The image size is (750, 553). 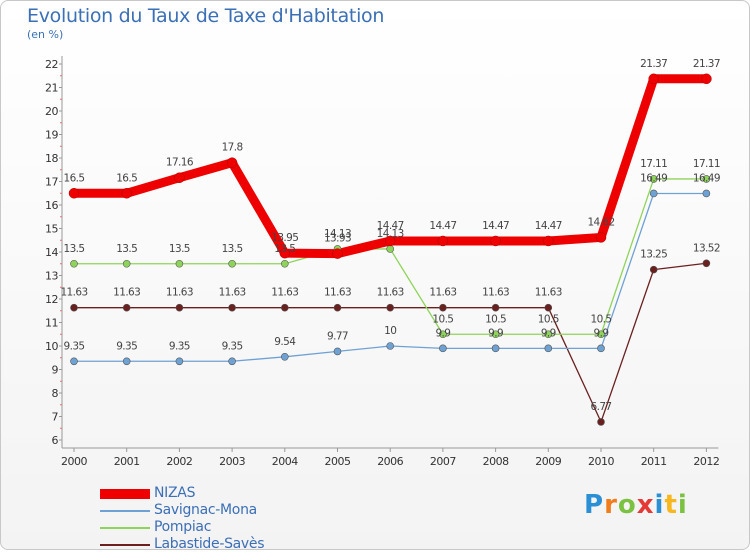 I want to click on legend-swatch-savignac-mona, so click(x=125, y=511).